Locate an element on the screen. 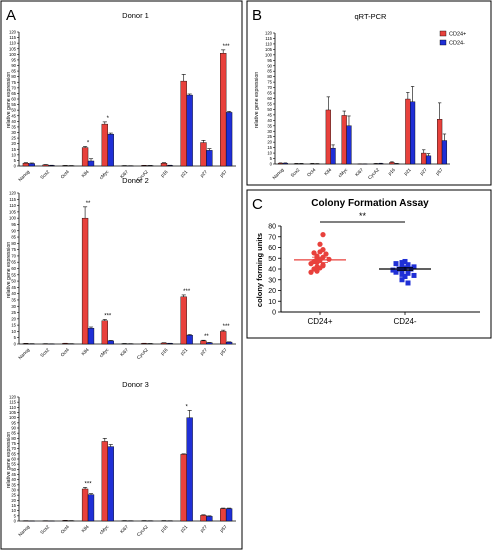 The width and height of the screenshot is (493, 550). y-tick-label: 20 is located at coordinates (13, 500).